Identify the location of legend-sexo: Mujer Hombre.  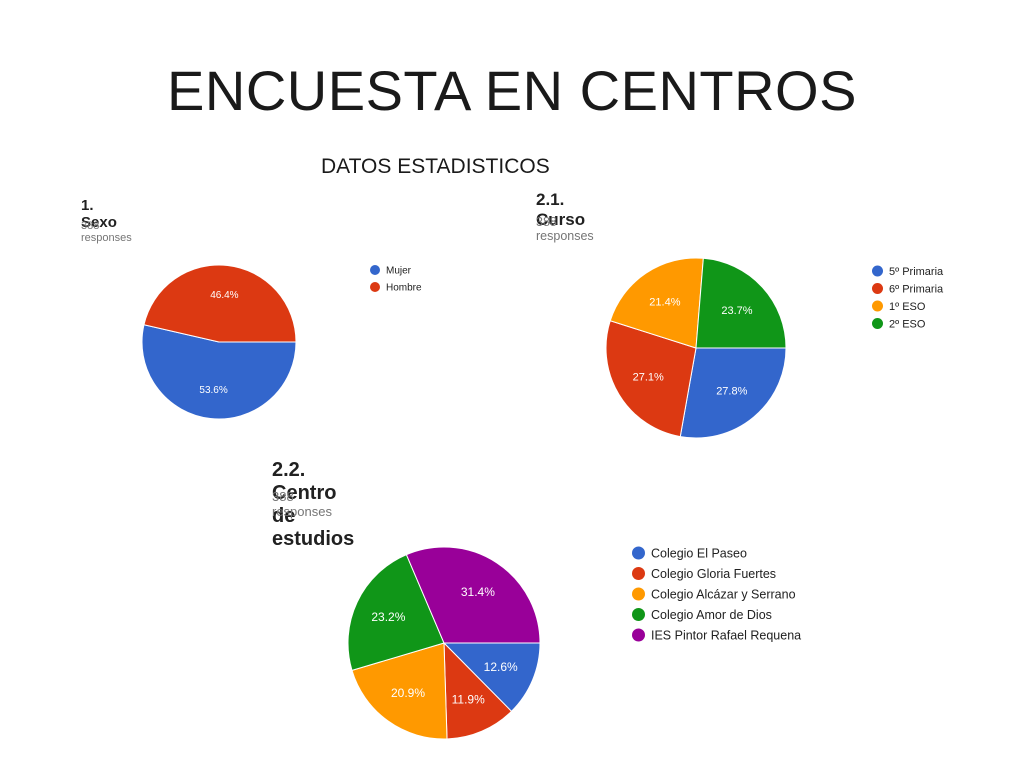
(396, 279).